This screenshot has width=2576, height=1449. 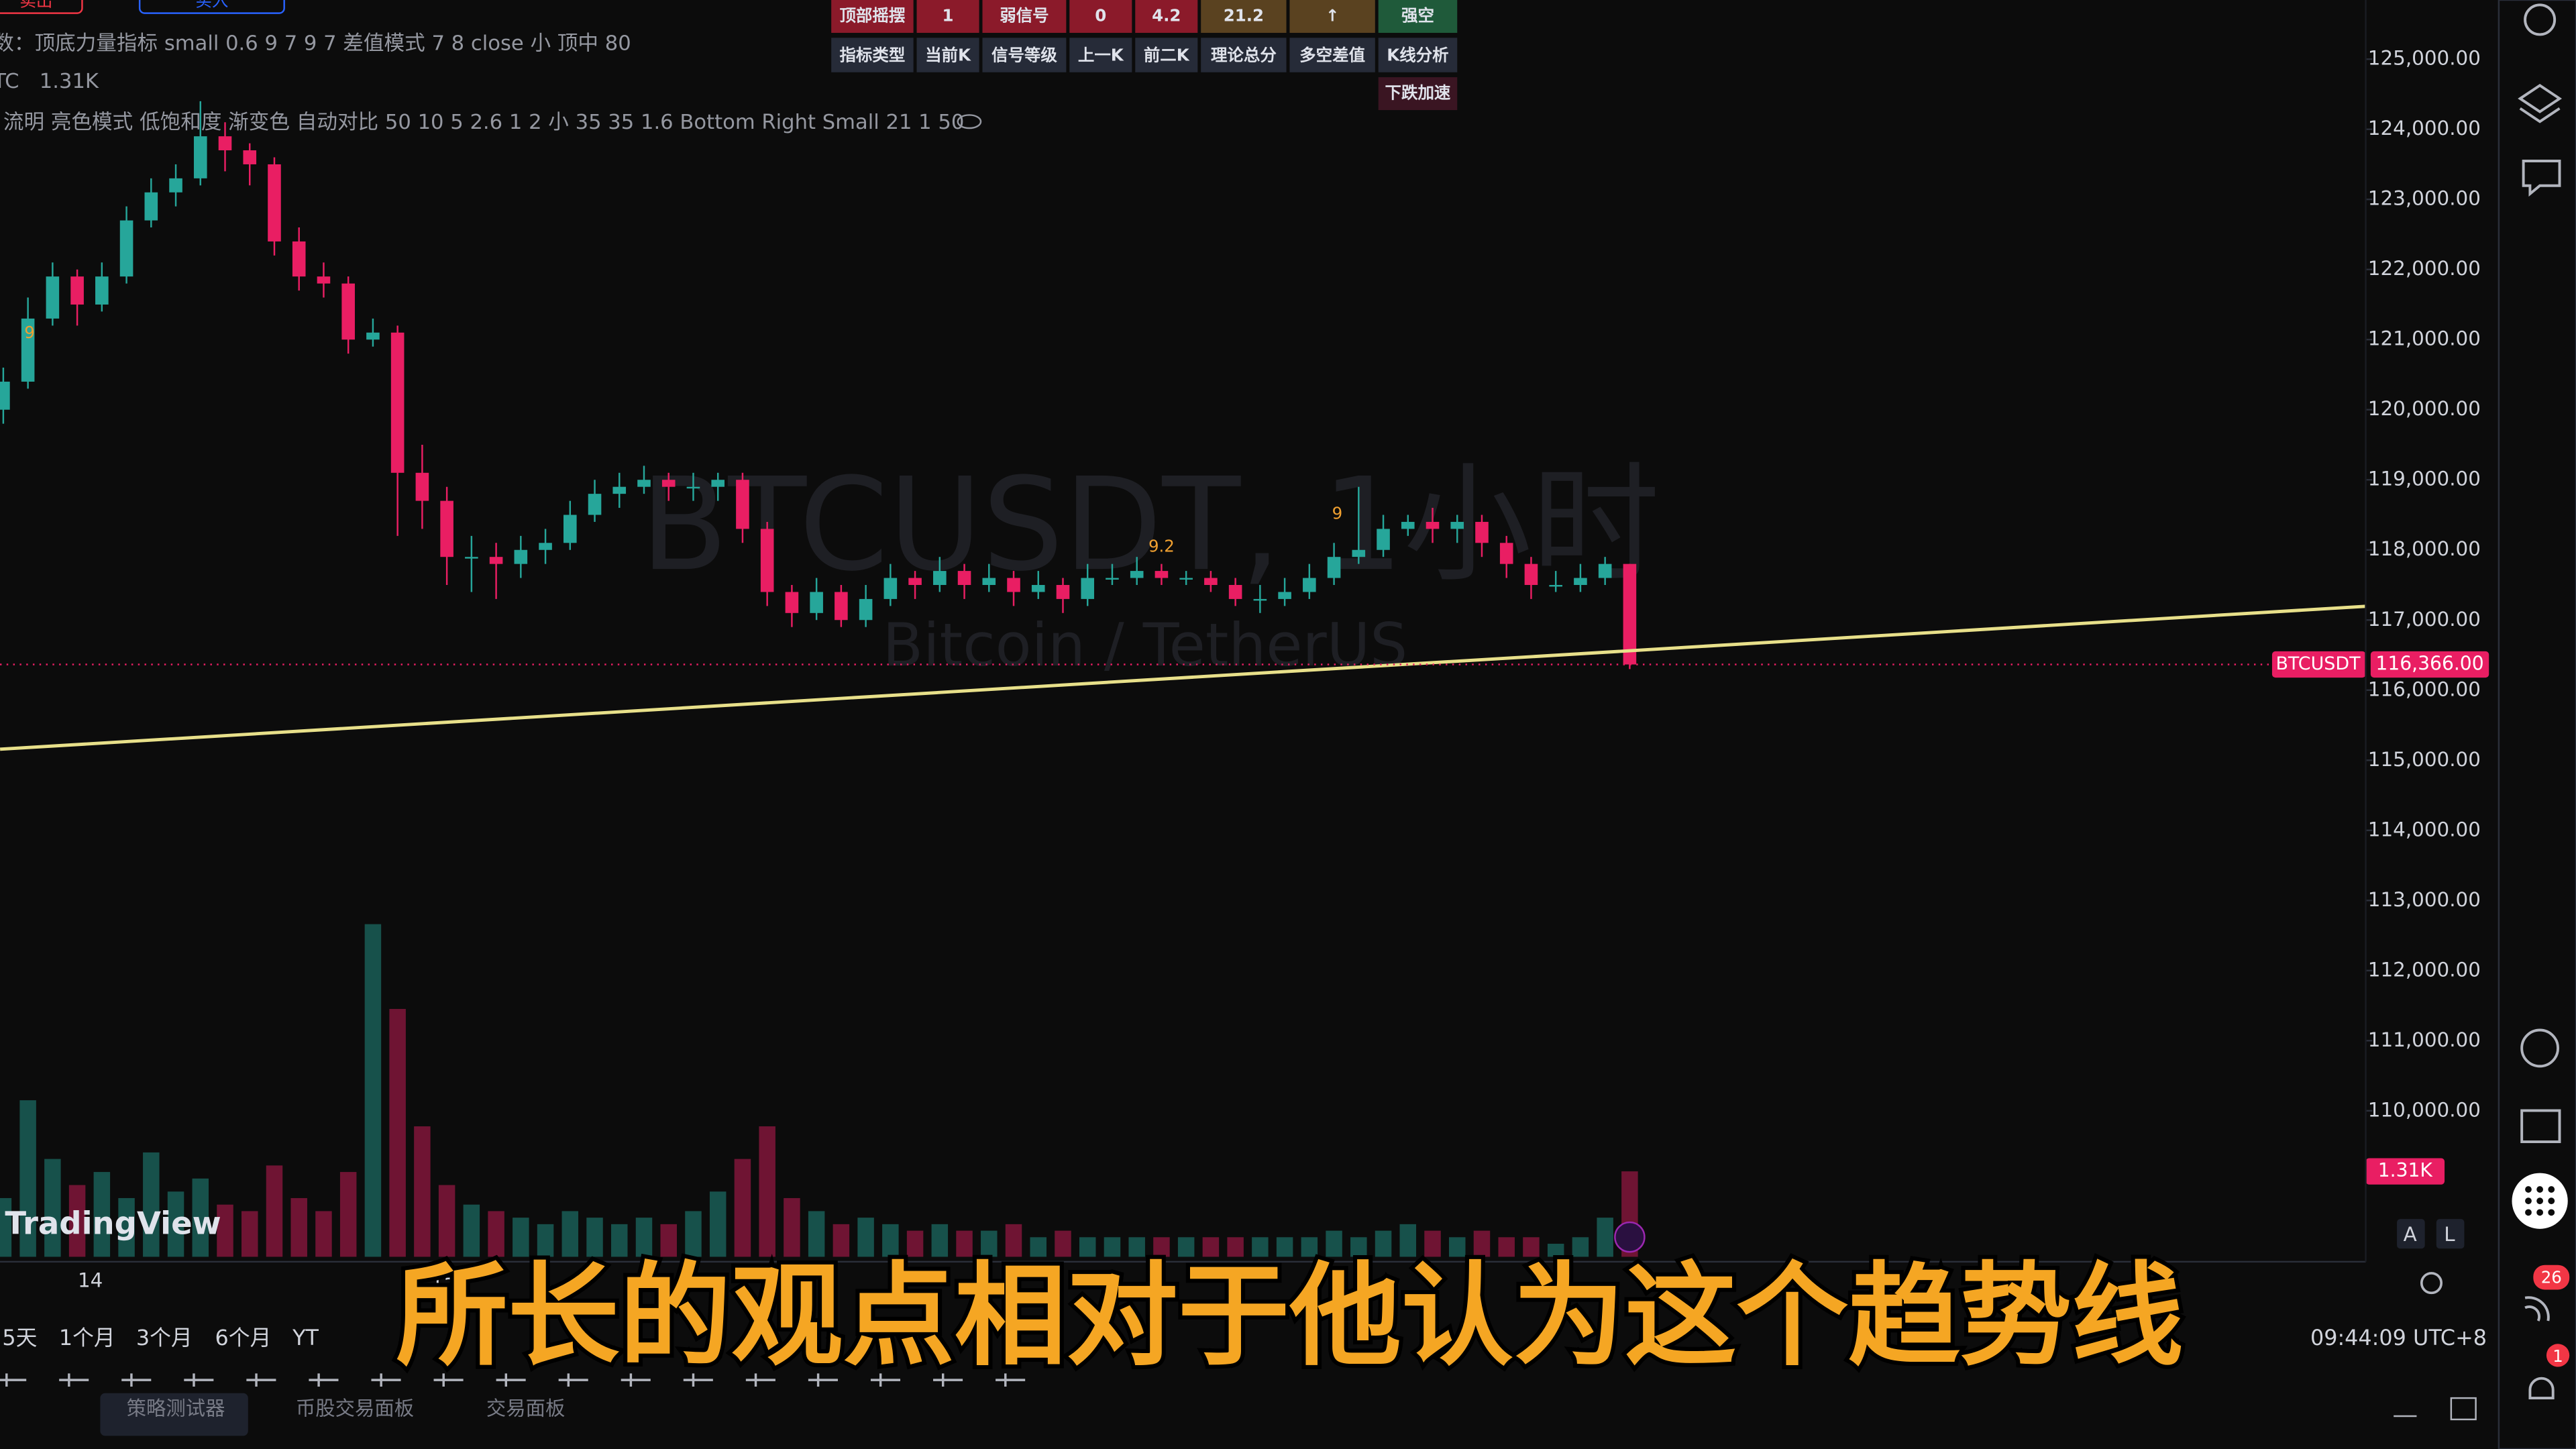 What do you see at coordinates (2541, 1388) in the screenshot?
I see `bell-icon` at bounding box center [2541, 1388].